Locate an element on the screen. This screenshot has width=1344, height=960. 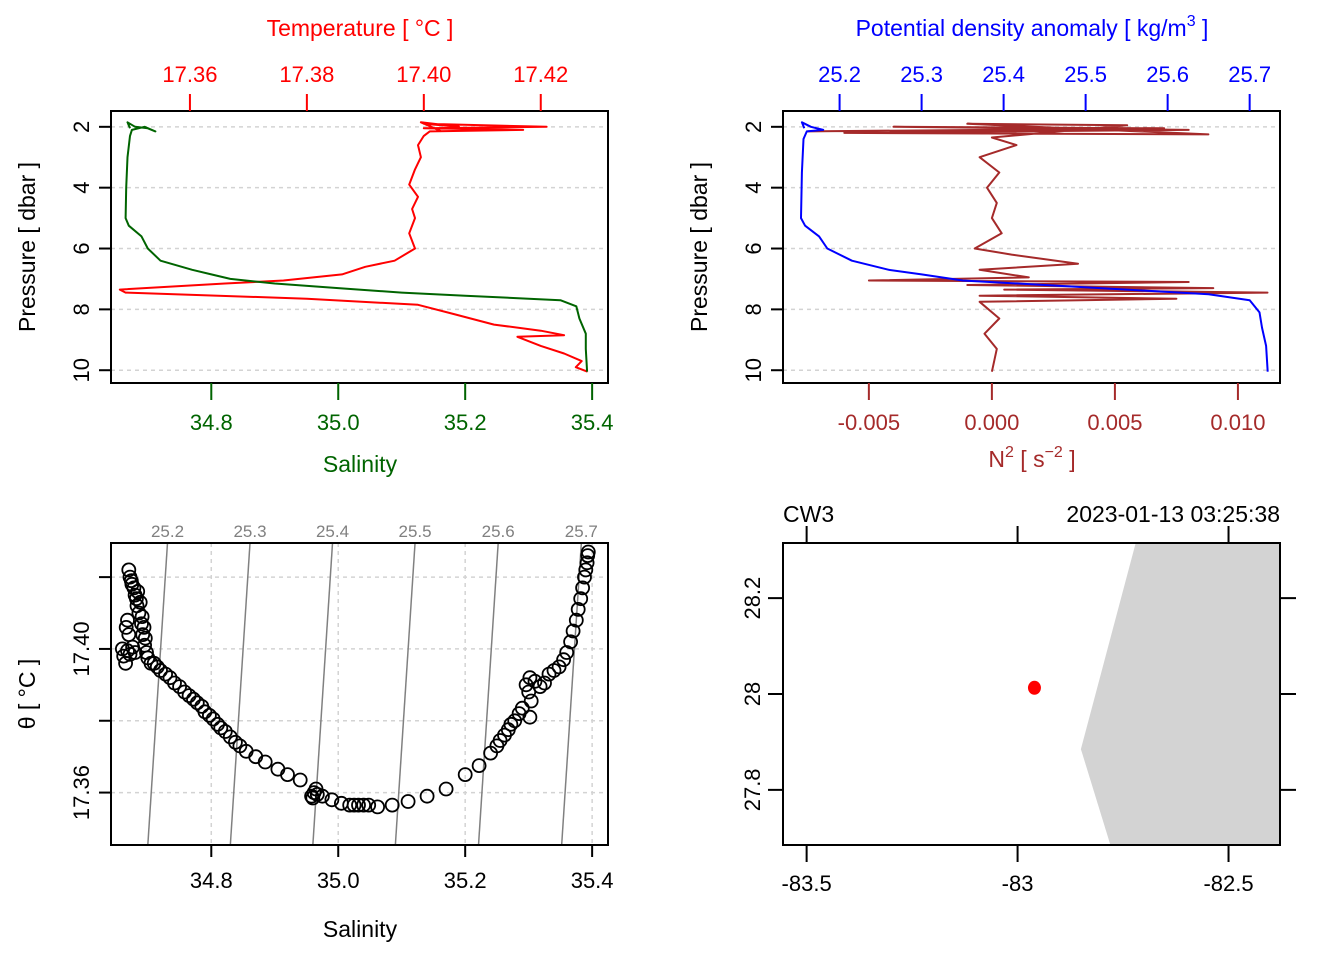
plot-frame is located at coordinates (359, 694).